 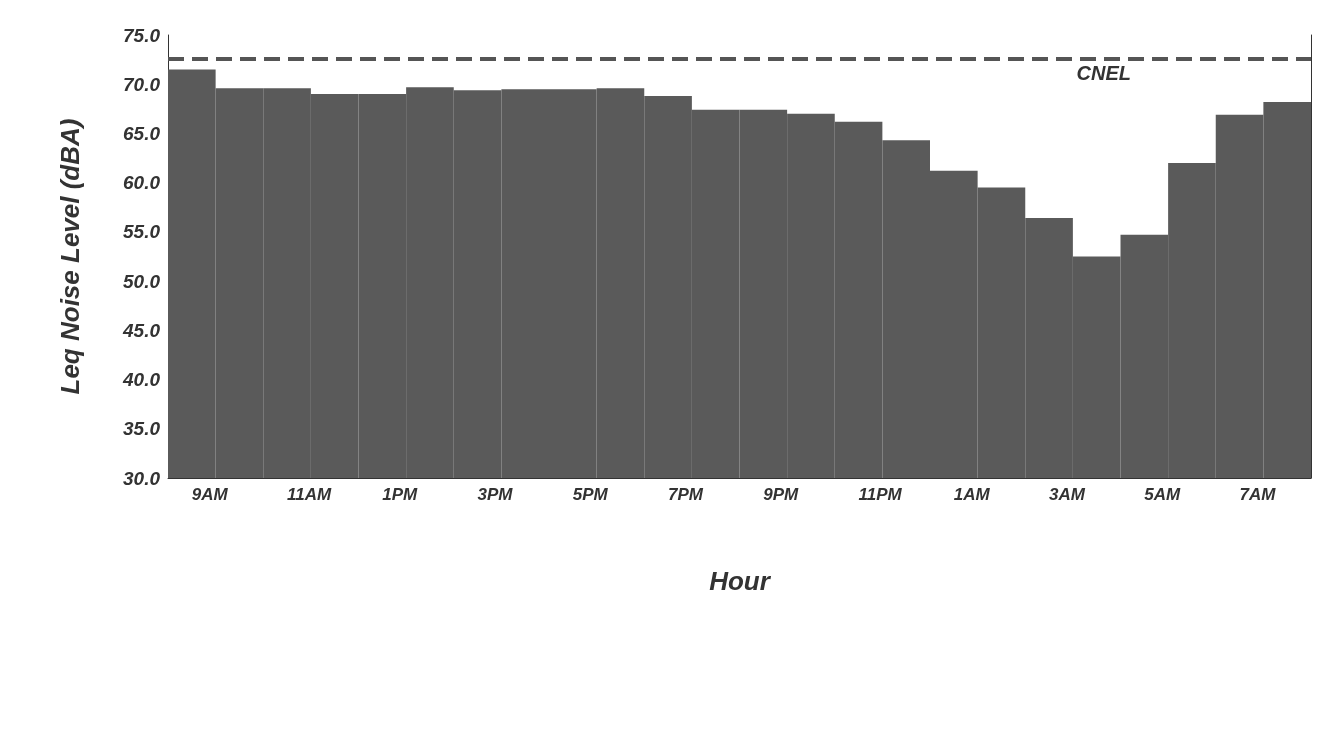 What do you see at coordinates (142, 35) in the screenshot?
I see `y-tick-label: 75.0` at bounding box center [142, 35].